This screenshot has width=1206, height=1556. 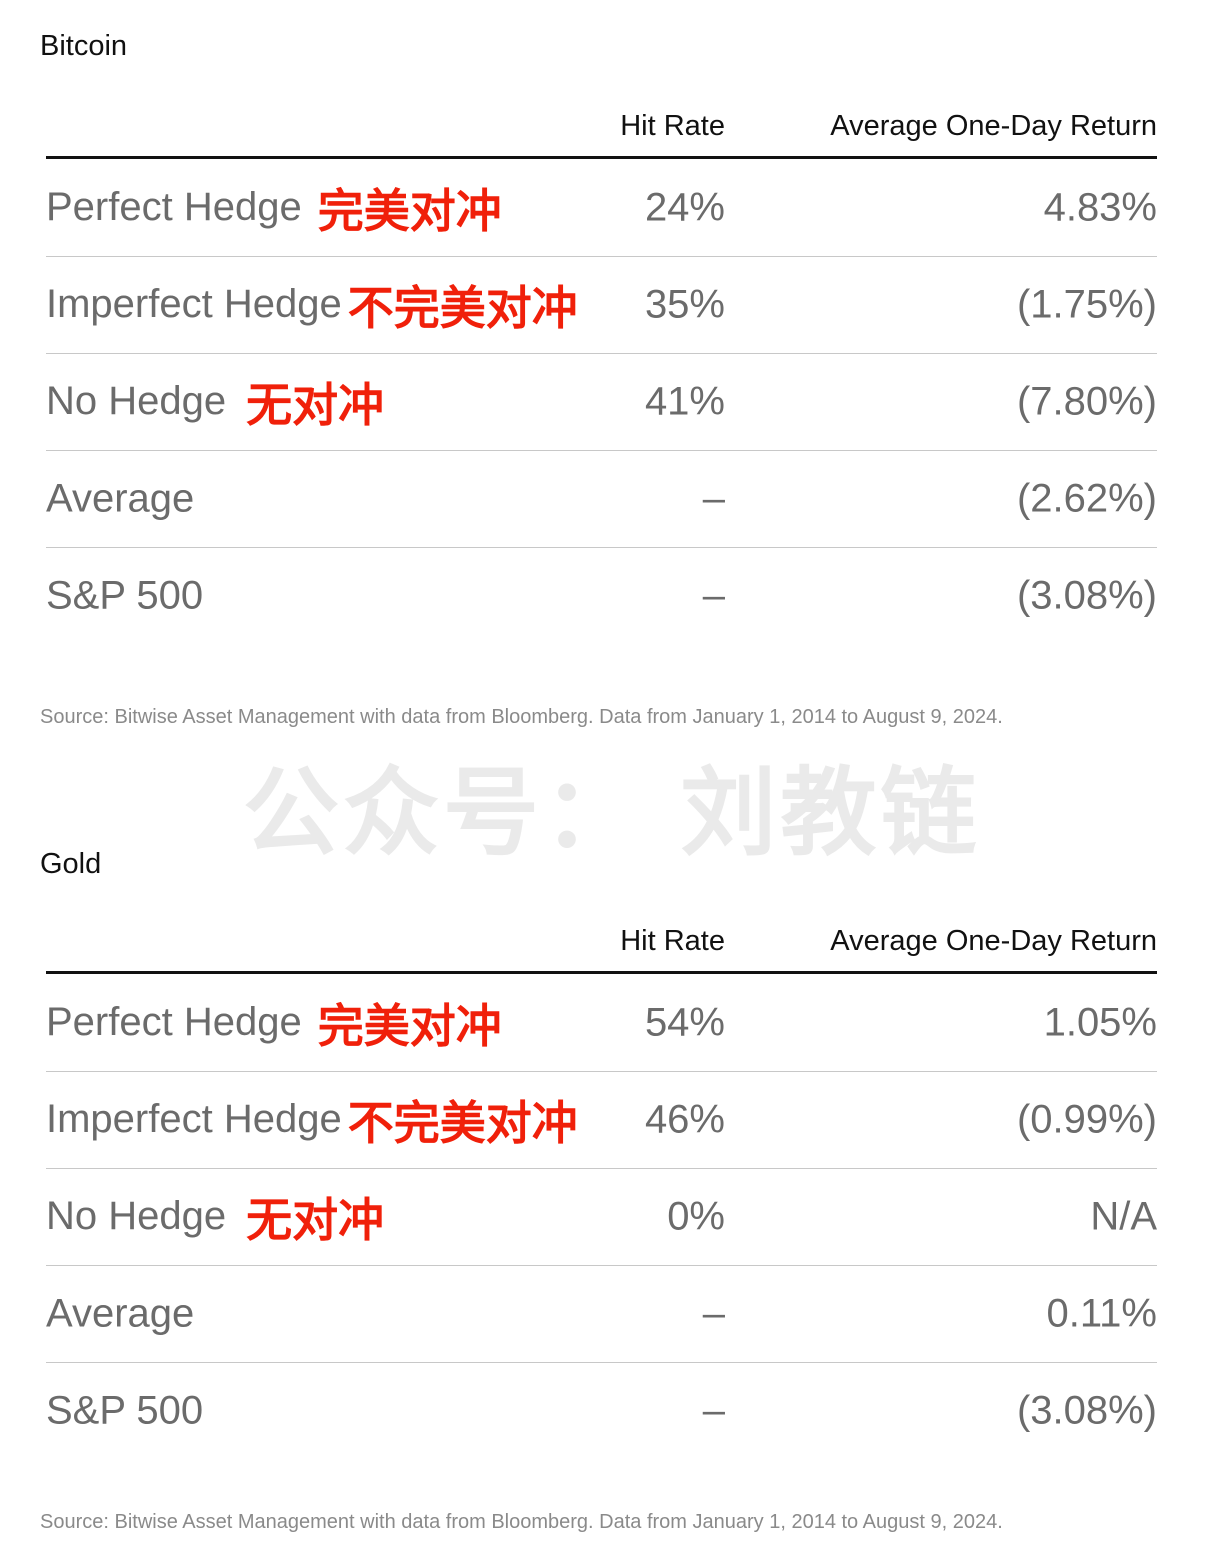 What do you see at coordinates (601, 402) in the screenshot?
I see `table-row: No Hedge 无对冲 41% (7.80%)` at bounding box center [601, 402].